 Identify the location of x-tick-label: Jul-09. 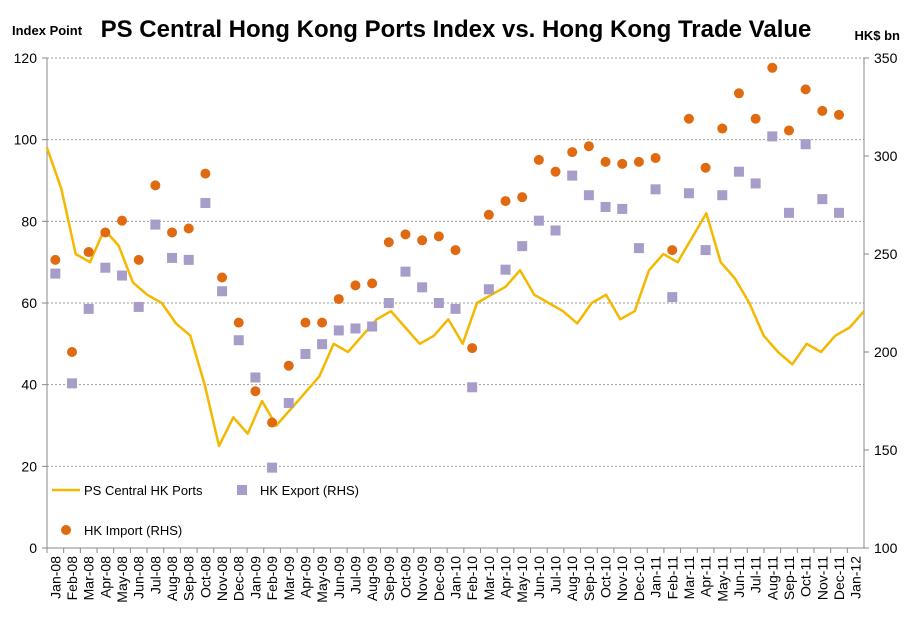
(355, 575).